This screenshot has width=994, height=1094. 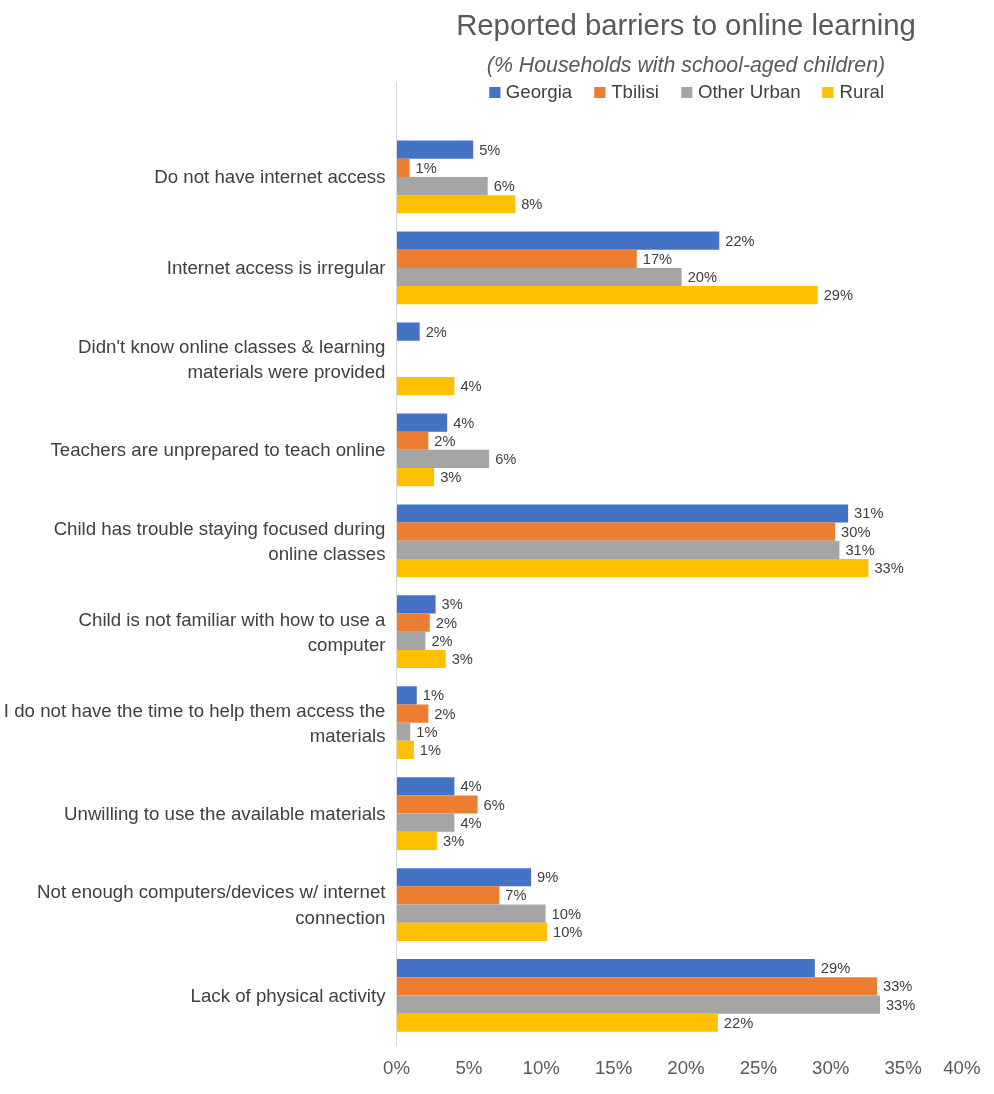 I want to click on legend-label: Georgia, so click(x=539, y=92).